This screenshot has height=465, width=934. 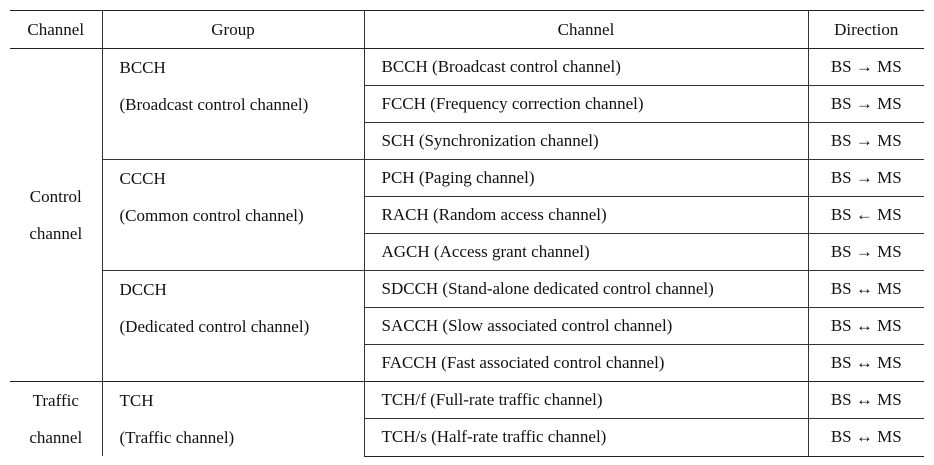 I want to click on group-cell-tch: TCH (Traffic channel), so click(x=233, y=418).